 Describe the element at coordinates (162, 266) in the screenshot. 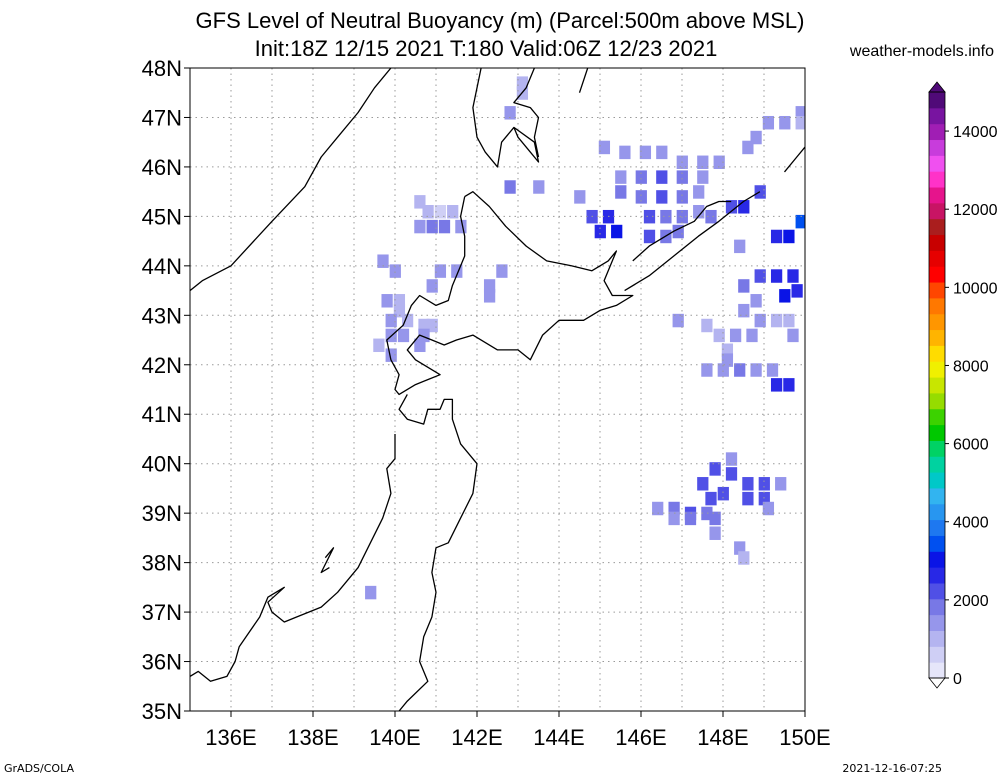

I see `y-tick-label: 44N` at that location.